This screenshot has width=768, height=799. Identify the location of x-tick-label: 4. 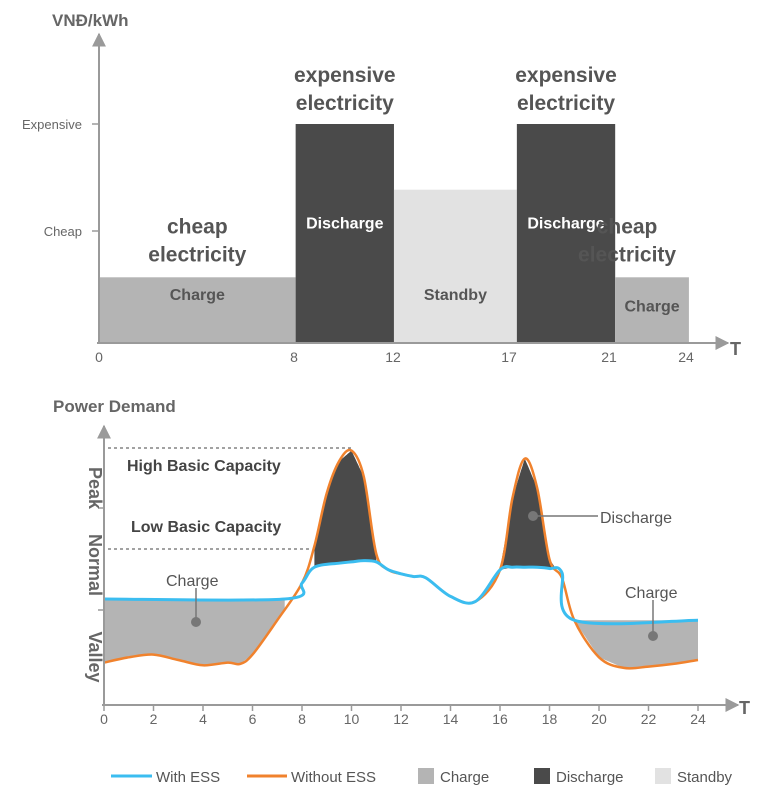
(203, 719).